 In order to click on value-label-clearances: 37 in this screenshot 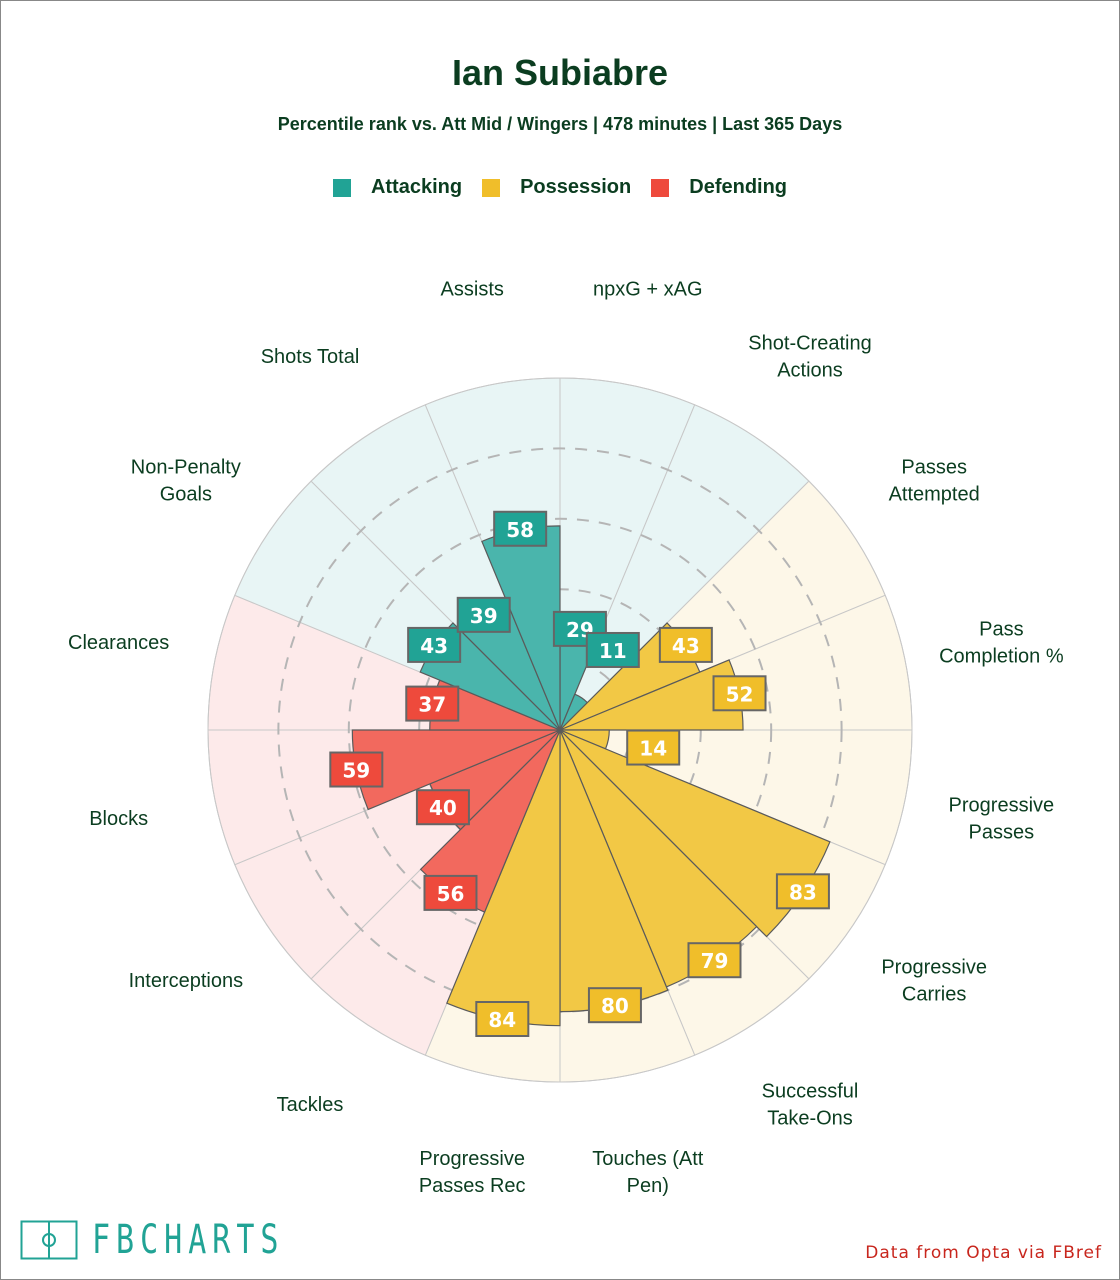, I will do `click(432, 703)`.